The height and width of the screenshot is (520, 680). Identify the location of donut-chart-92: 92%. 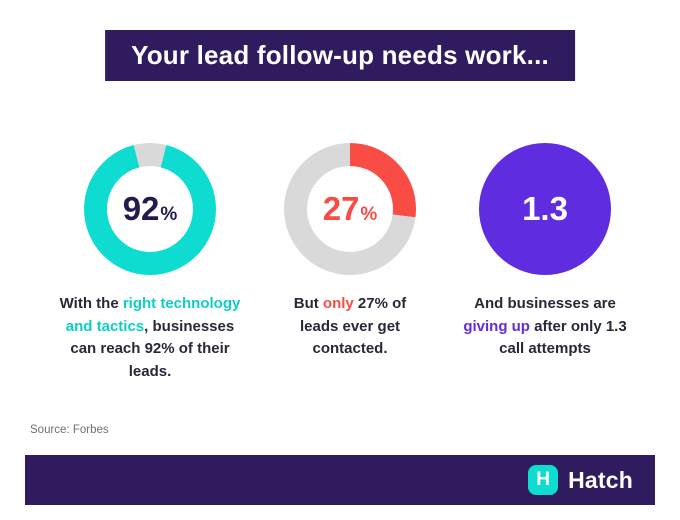
(150, 209).